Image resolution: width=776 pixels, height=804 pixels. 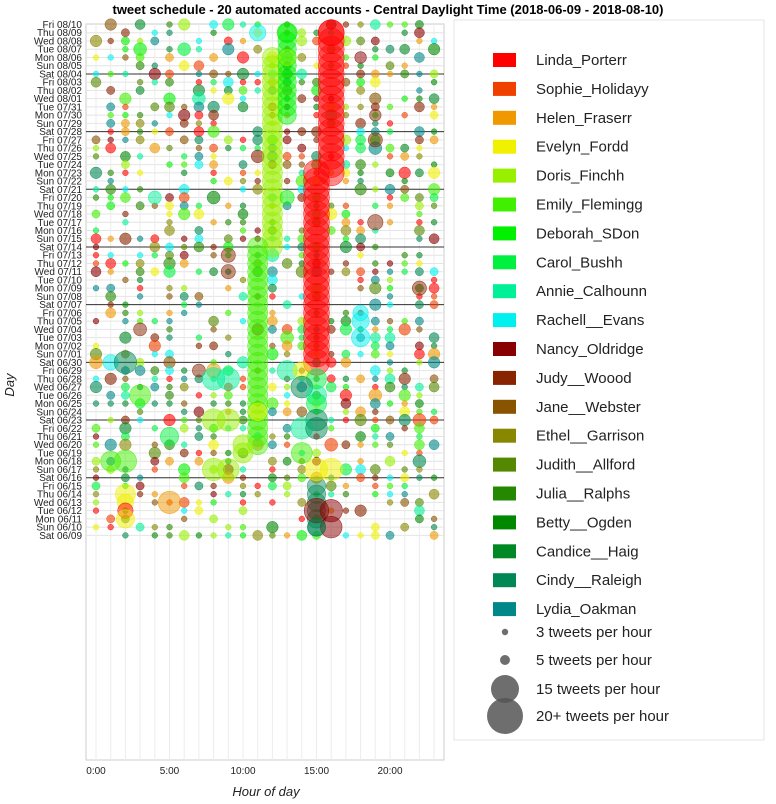 I want to click on y-tick-label: Sun 06/10, so click(x=59, y=528).